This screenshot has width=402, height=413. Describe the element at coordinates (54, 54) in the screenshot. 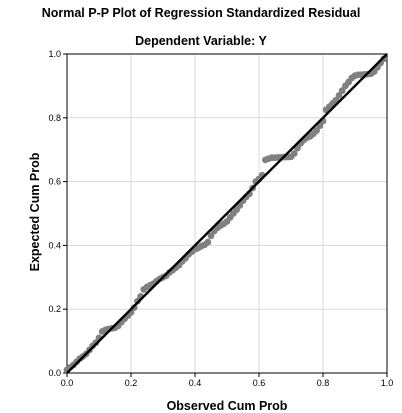

I see `y-tick-label: 1.0` at that location.